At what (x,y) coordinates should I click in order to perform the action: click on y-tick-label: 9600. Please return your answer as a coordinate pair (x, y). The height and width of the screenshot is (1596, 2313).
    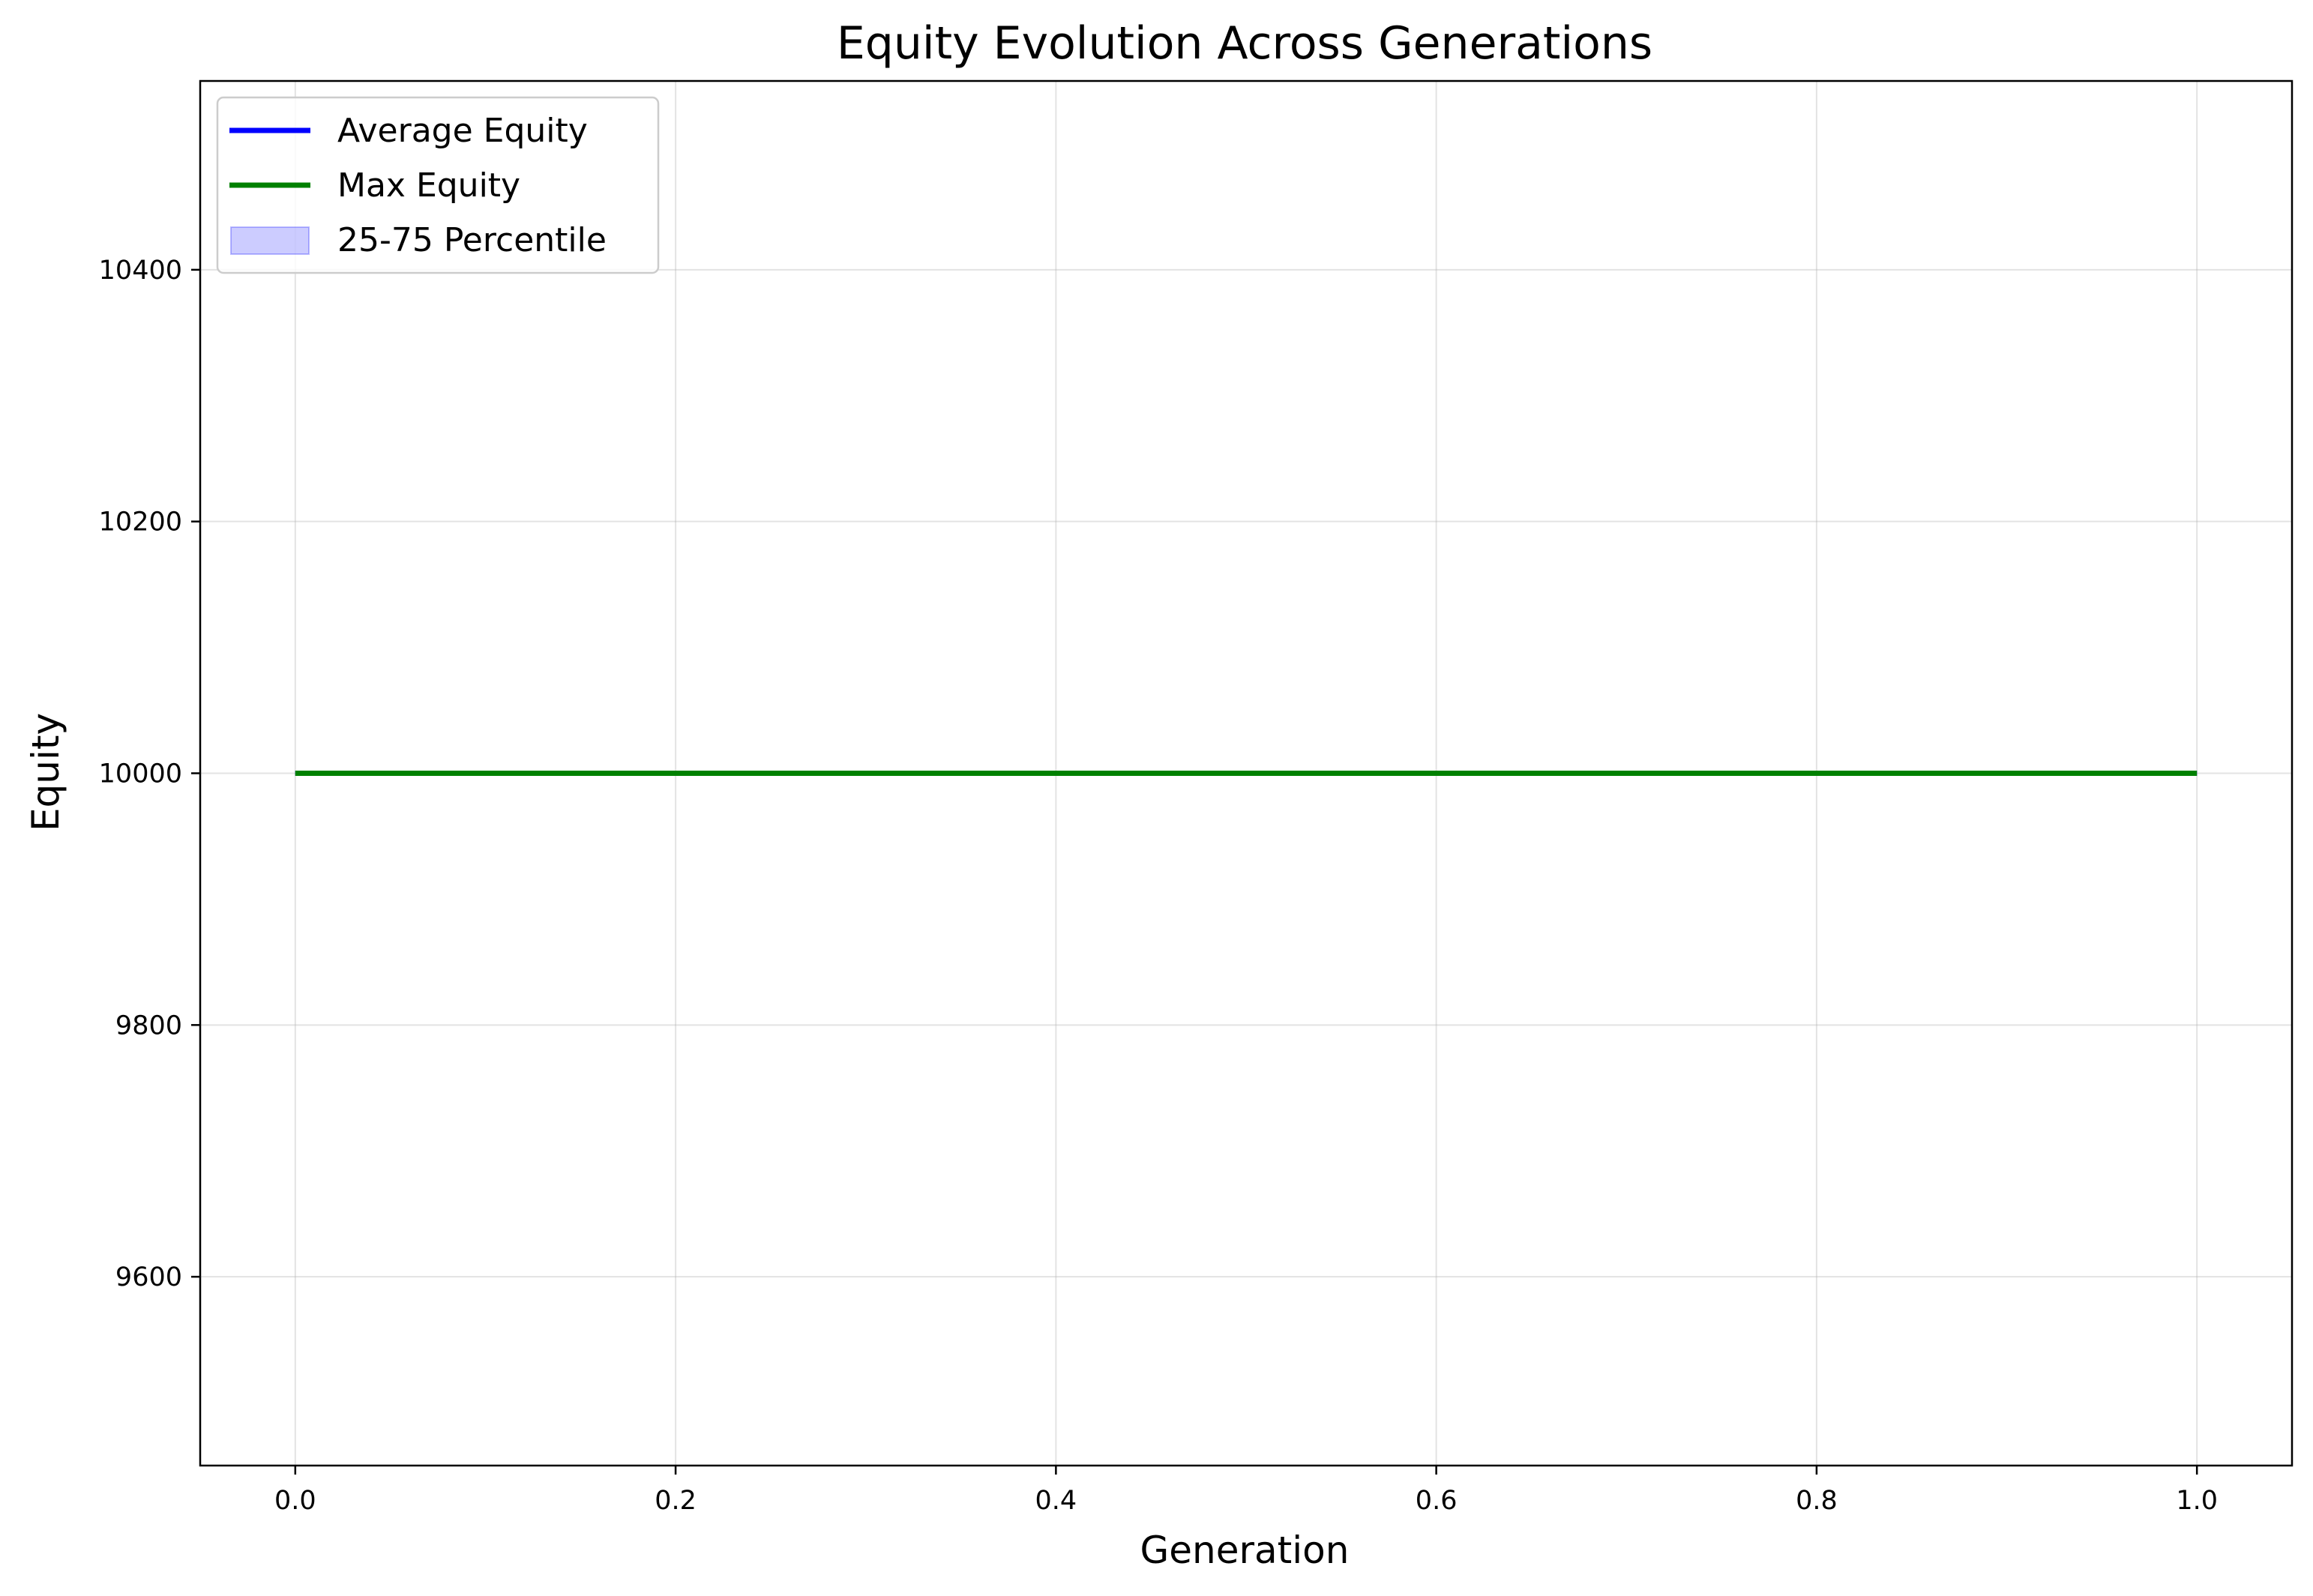
    Looking at the image, I should click on (148, 1277).